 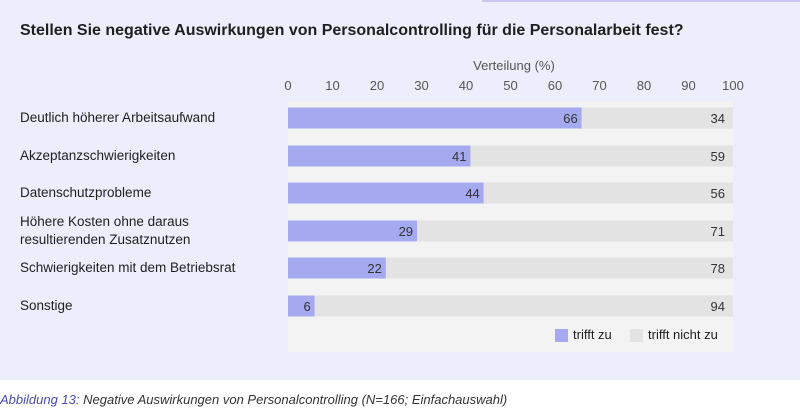 I want to click on category-label: Schwierigkeiten mit dem Betriebsrat, so click(x=127, y=268).